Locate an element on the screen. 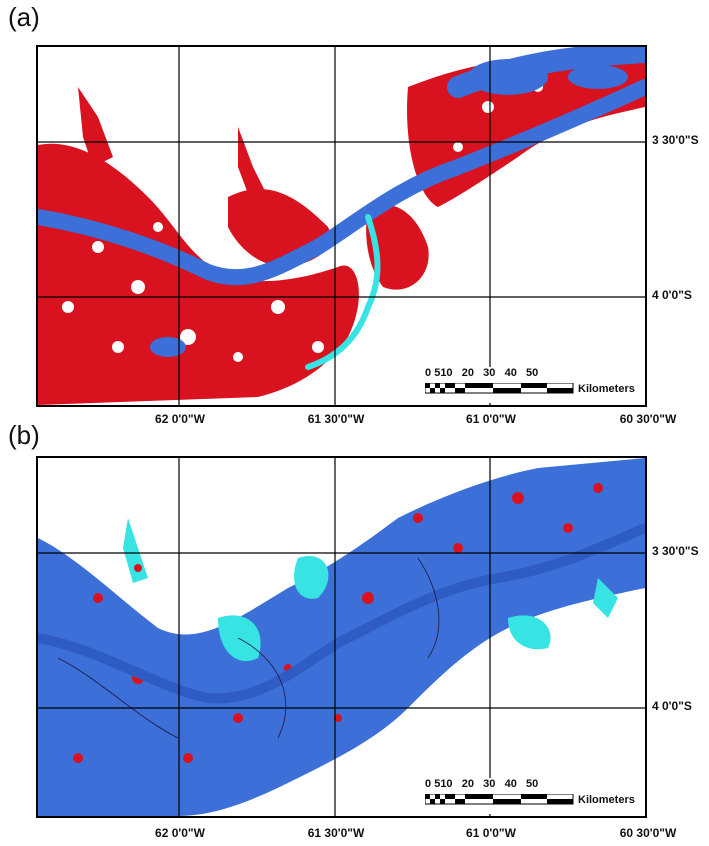  panel-a-label: (a) is located at coordinates (24, 17).